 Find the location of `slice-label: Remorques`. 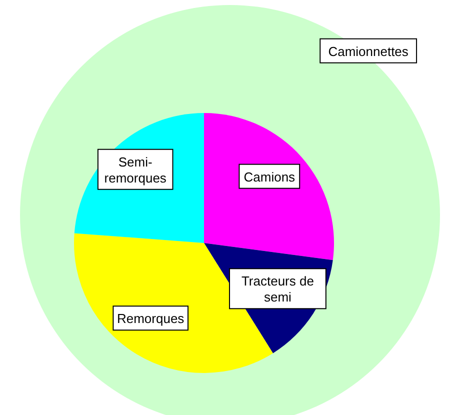

slice-label: Remorques is located at coordinates (150, 318).